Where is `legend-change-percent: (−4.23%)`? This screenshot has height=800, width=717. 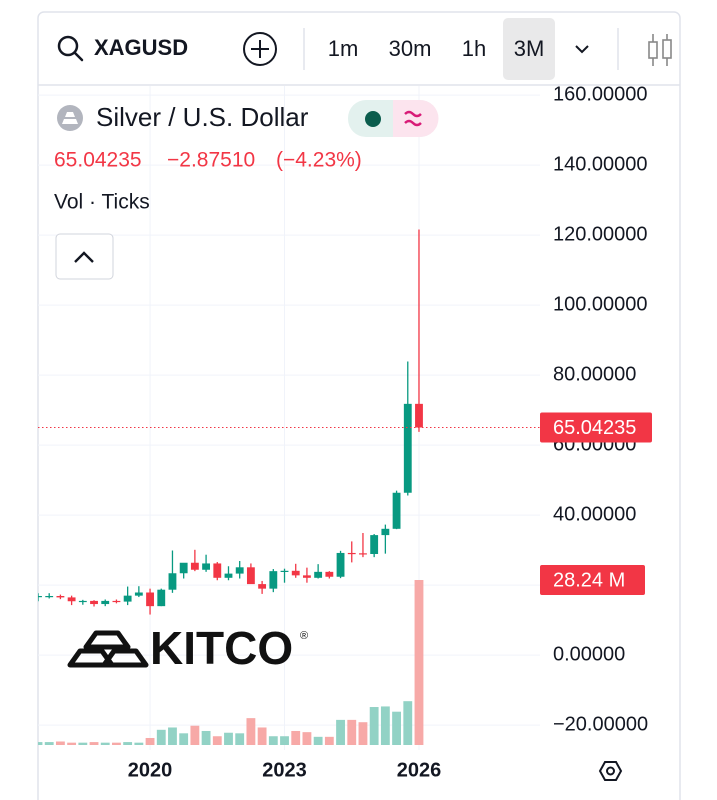
legend-change-percent: (−4.23%) is located at coordinates (319, 160).